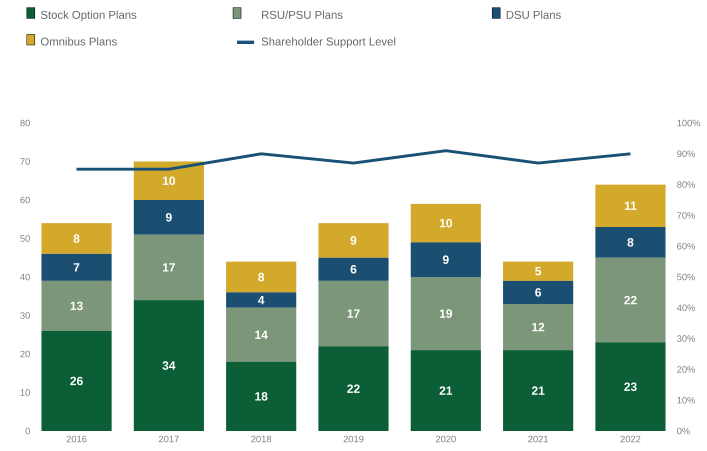 The image size is (707, 451). I want to click on data-label: 7, so click(77, 267).